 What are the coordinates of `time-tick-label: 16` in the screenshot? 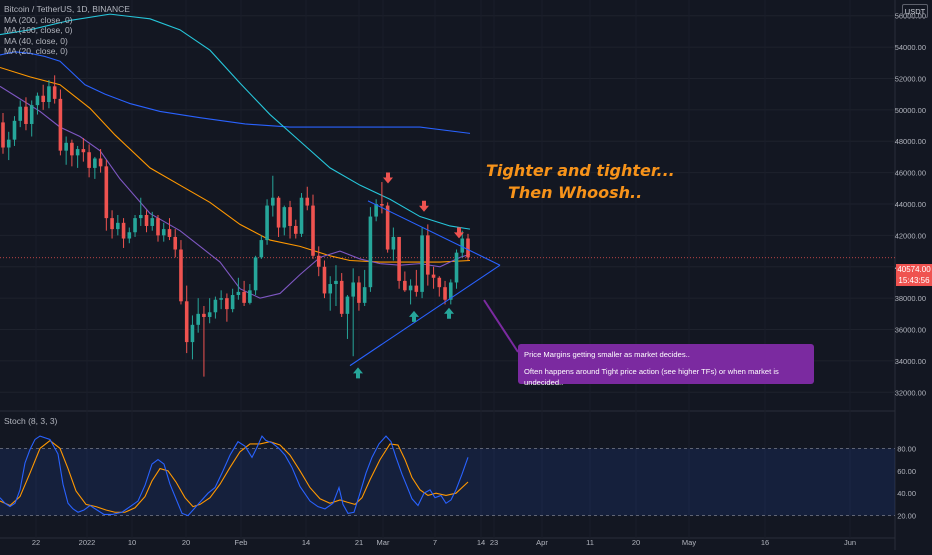 It's located at (765, 542).